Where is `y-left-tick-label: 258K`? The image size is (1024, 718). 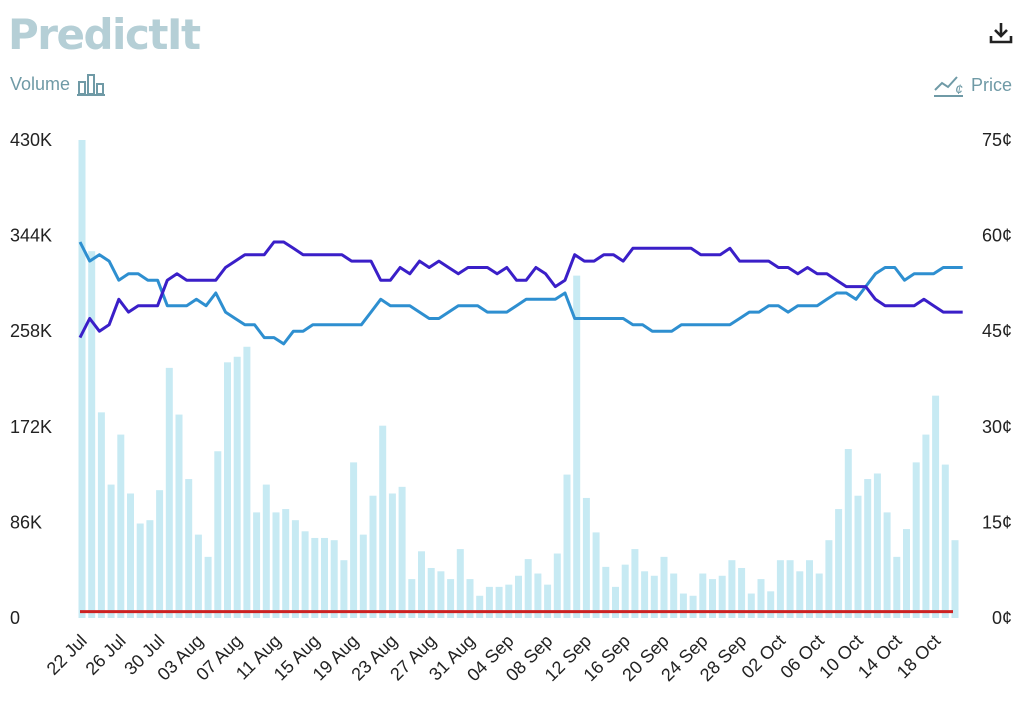
y-left-tick-label: 258K is located at coordinates (31, 331).